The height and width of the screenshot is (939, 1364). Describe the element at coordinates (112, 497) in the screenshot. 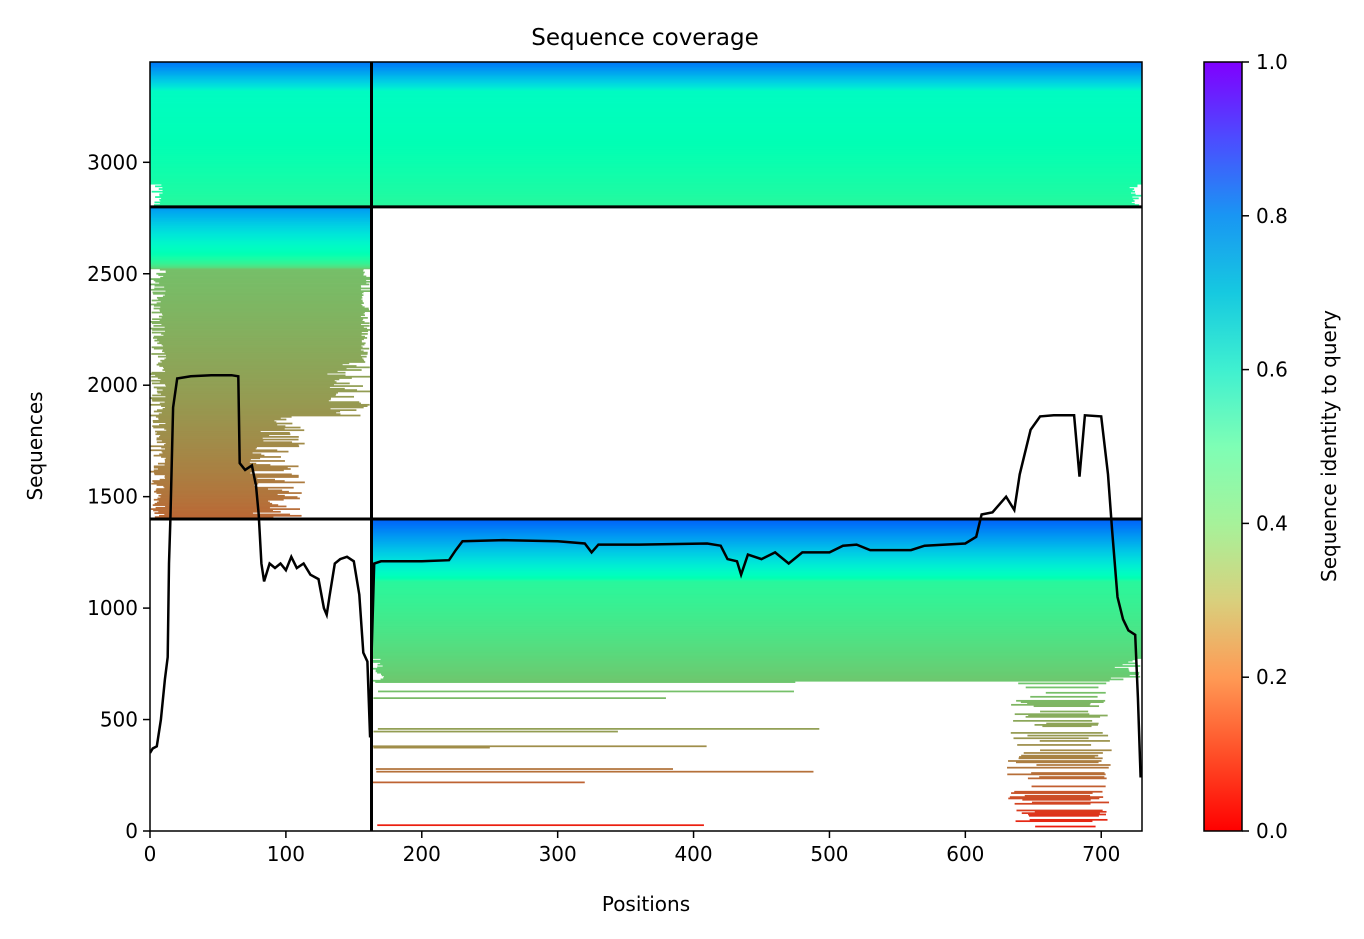

I see `y-tick-label: 1500` at that location.